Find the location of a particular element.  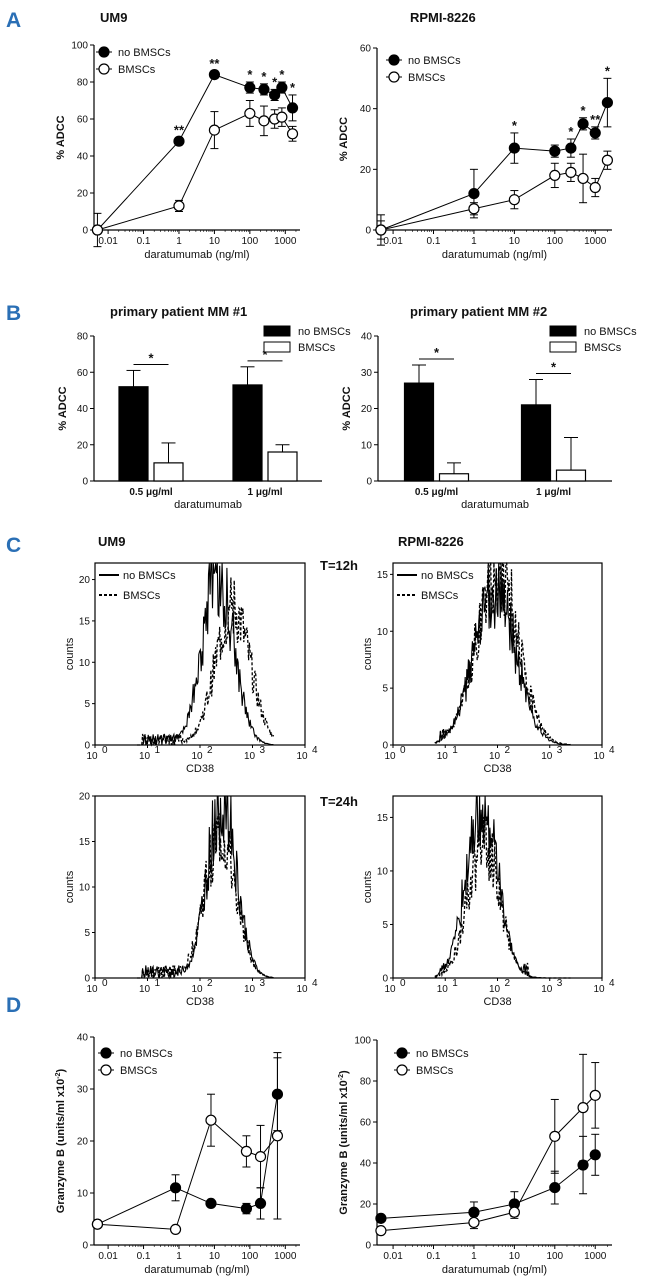

x-category-label: 1 μg/ml is located at coordinates (264, 492).